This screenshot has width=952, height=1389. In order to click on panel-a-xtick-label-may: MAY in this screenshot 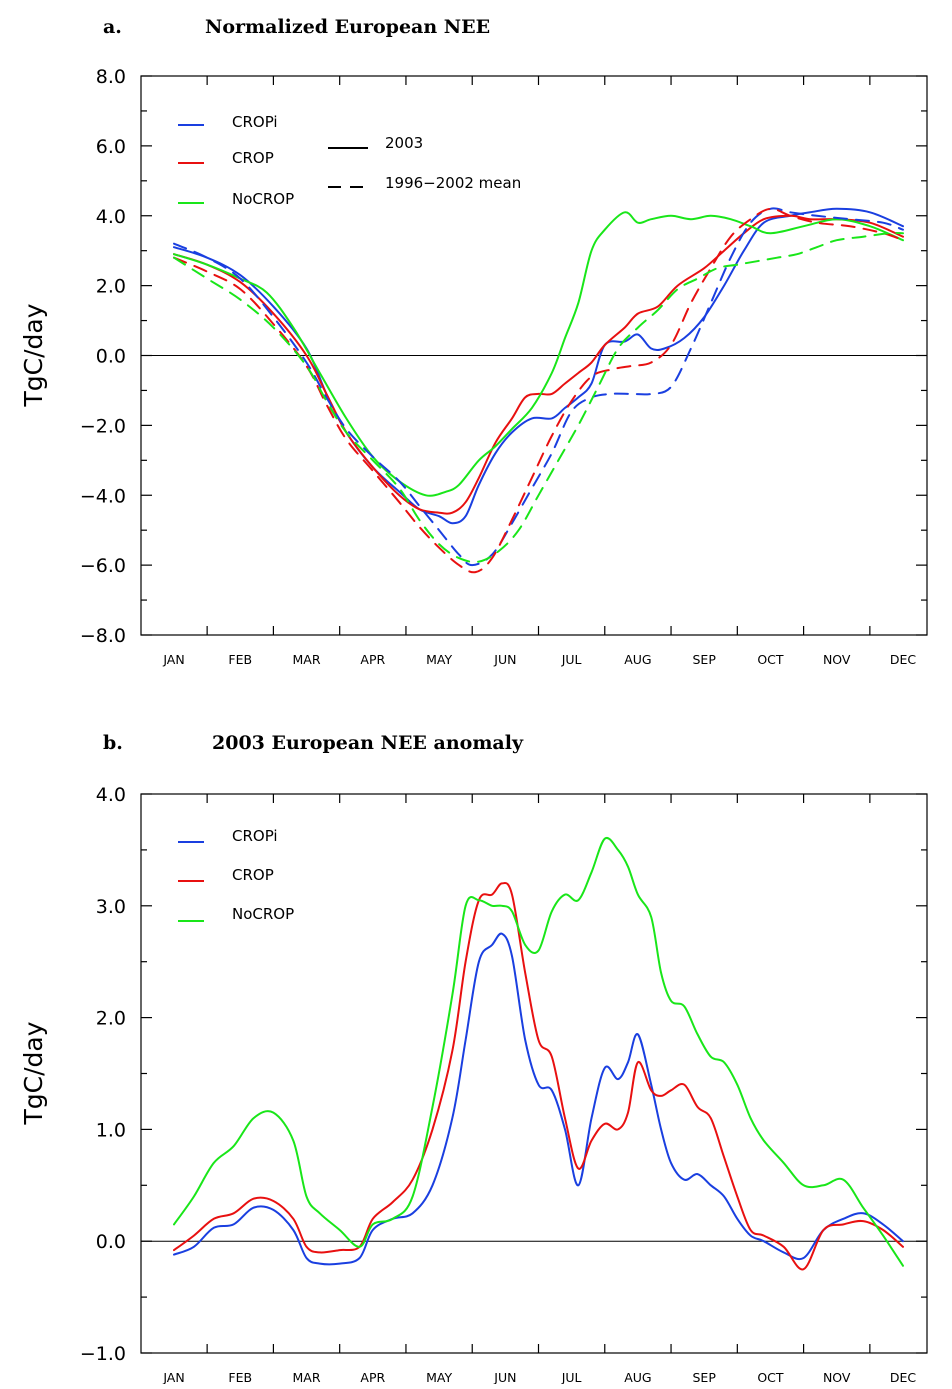, I will do `click(439, 659)`.